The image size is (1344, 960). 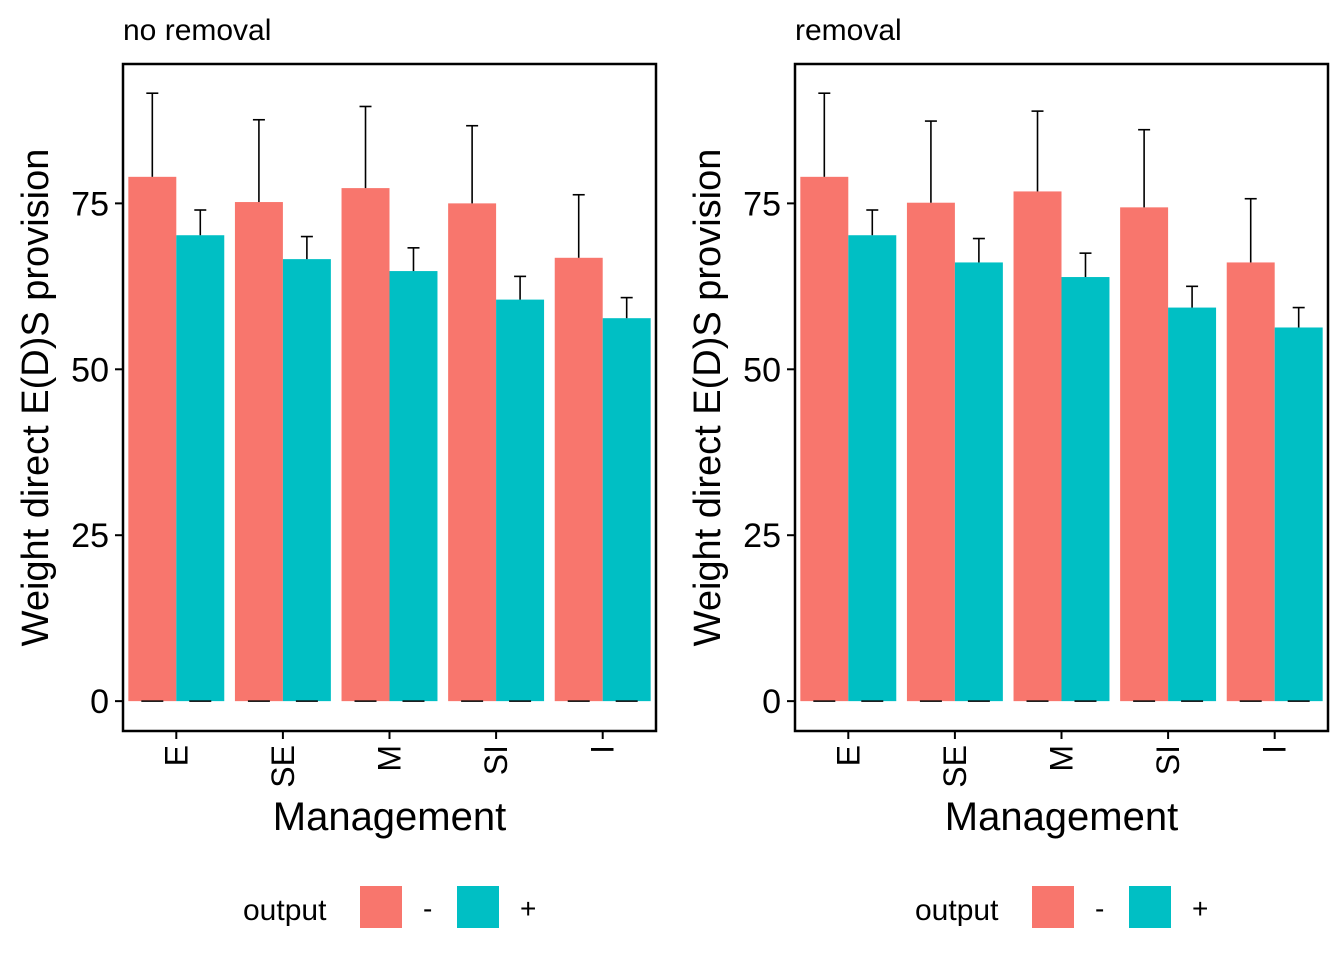 What do you see at coordinates (197, 30) in the screenshot?
I see `chart-title: no removal` at bounding box center [197, 30].